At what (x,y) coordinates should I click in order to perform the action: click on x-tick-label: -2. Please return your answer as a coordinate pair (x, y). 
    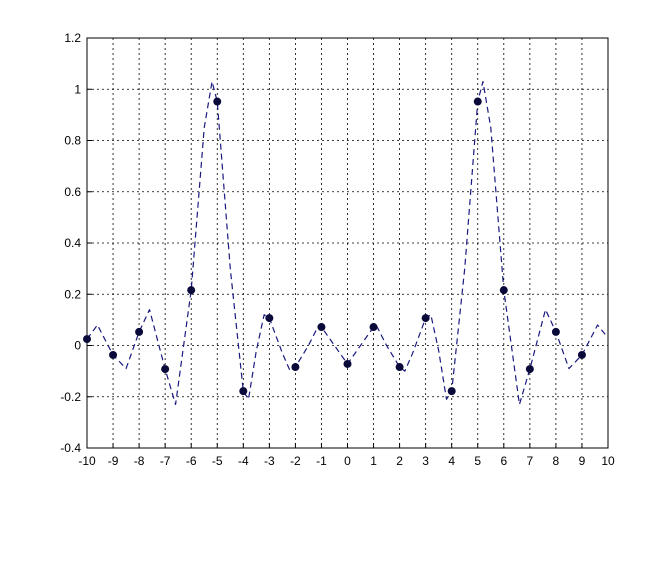
    Looking at the image, I should click on (295, 461).